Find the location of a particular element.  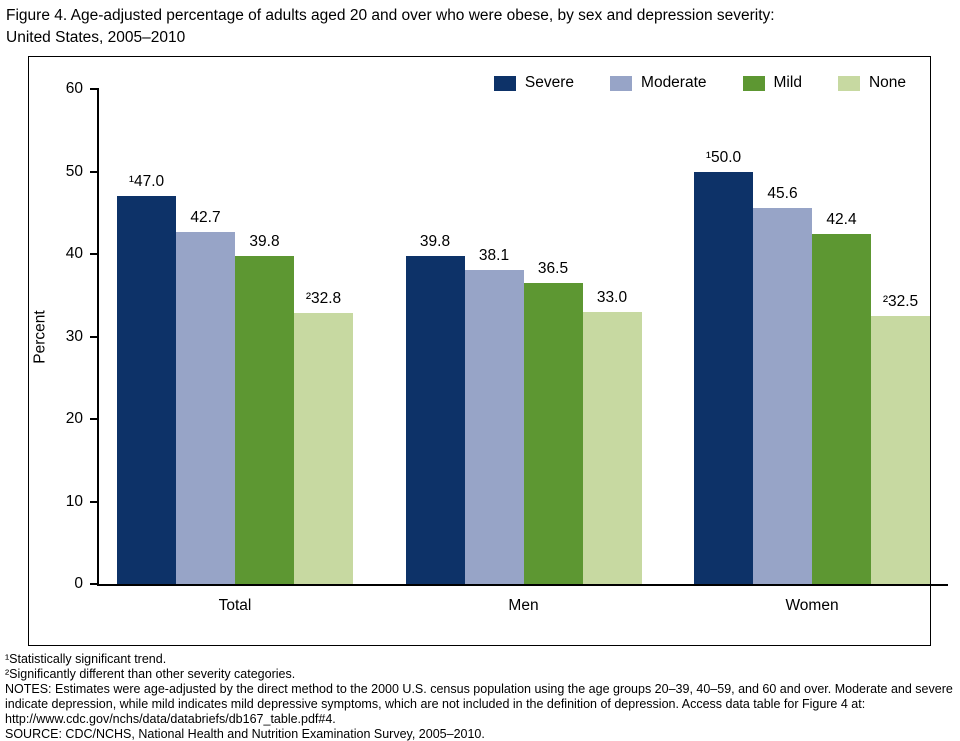

footnote-1: ¹Statistically significant trend. is located at coordinates (86, 659).